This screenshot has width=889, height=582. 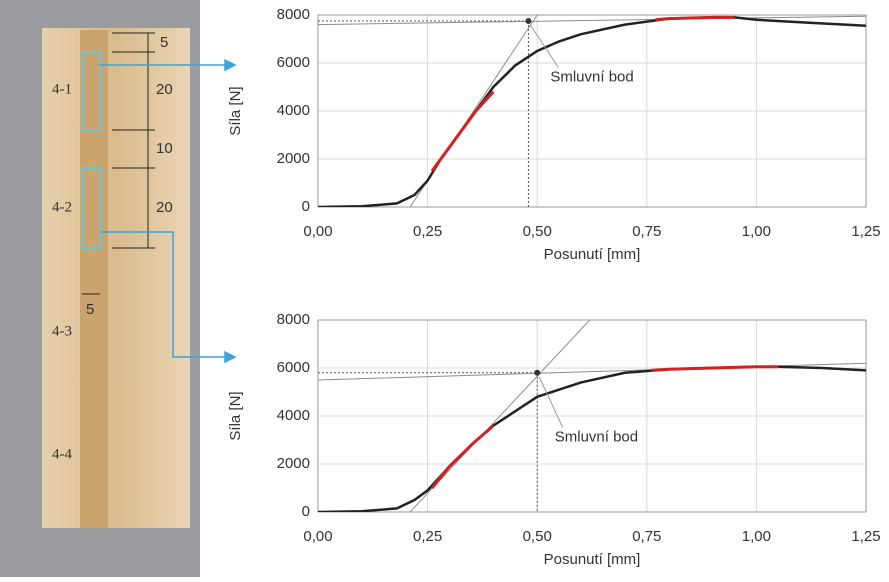 I want to click on specimen-label: 4-2, so click(x=62, y=207).